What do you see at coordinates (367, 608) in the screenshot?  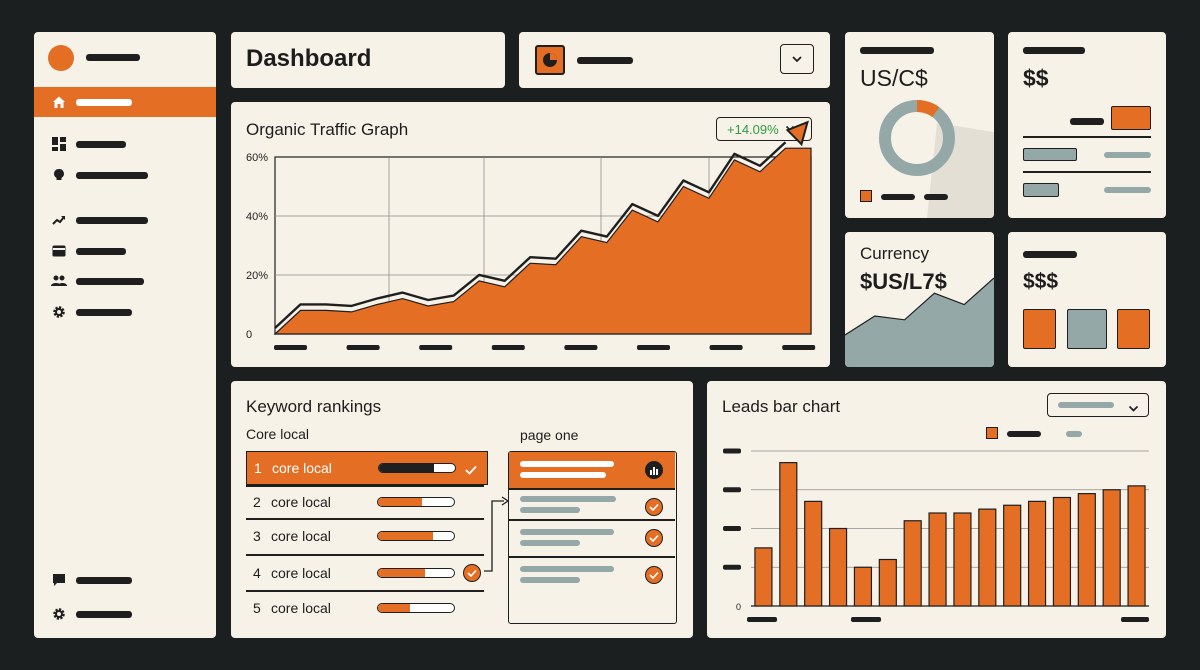 I see `keyword-row: 5 core local` at bounding box center [367, 608].